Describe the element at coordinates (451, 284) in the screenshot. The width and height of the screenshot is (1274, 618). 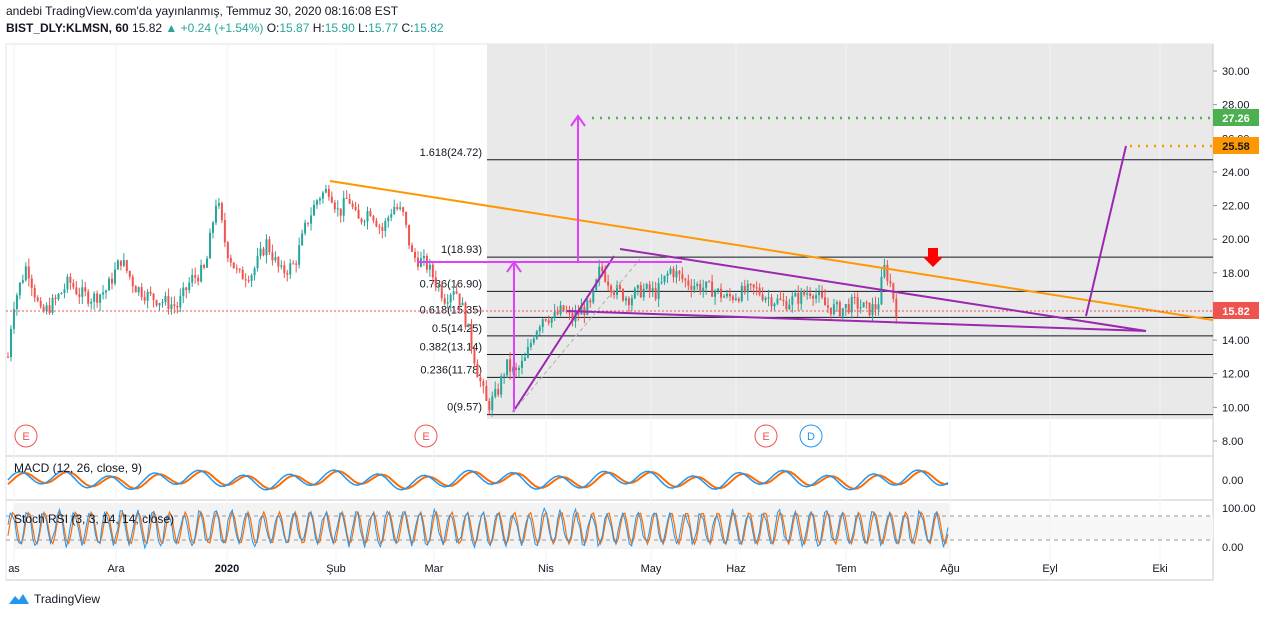
I see `fib-level-label: 0.786(16.90)` at that location.